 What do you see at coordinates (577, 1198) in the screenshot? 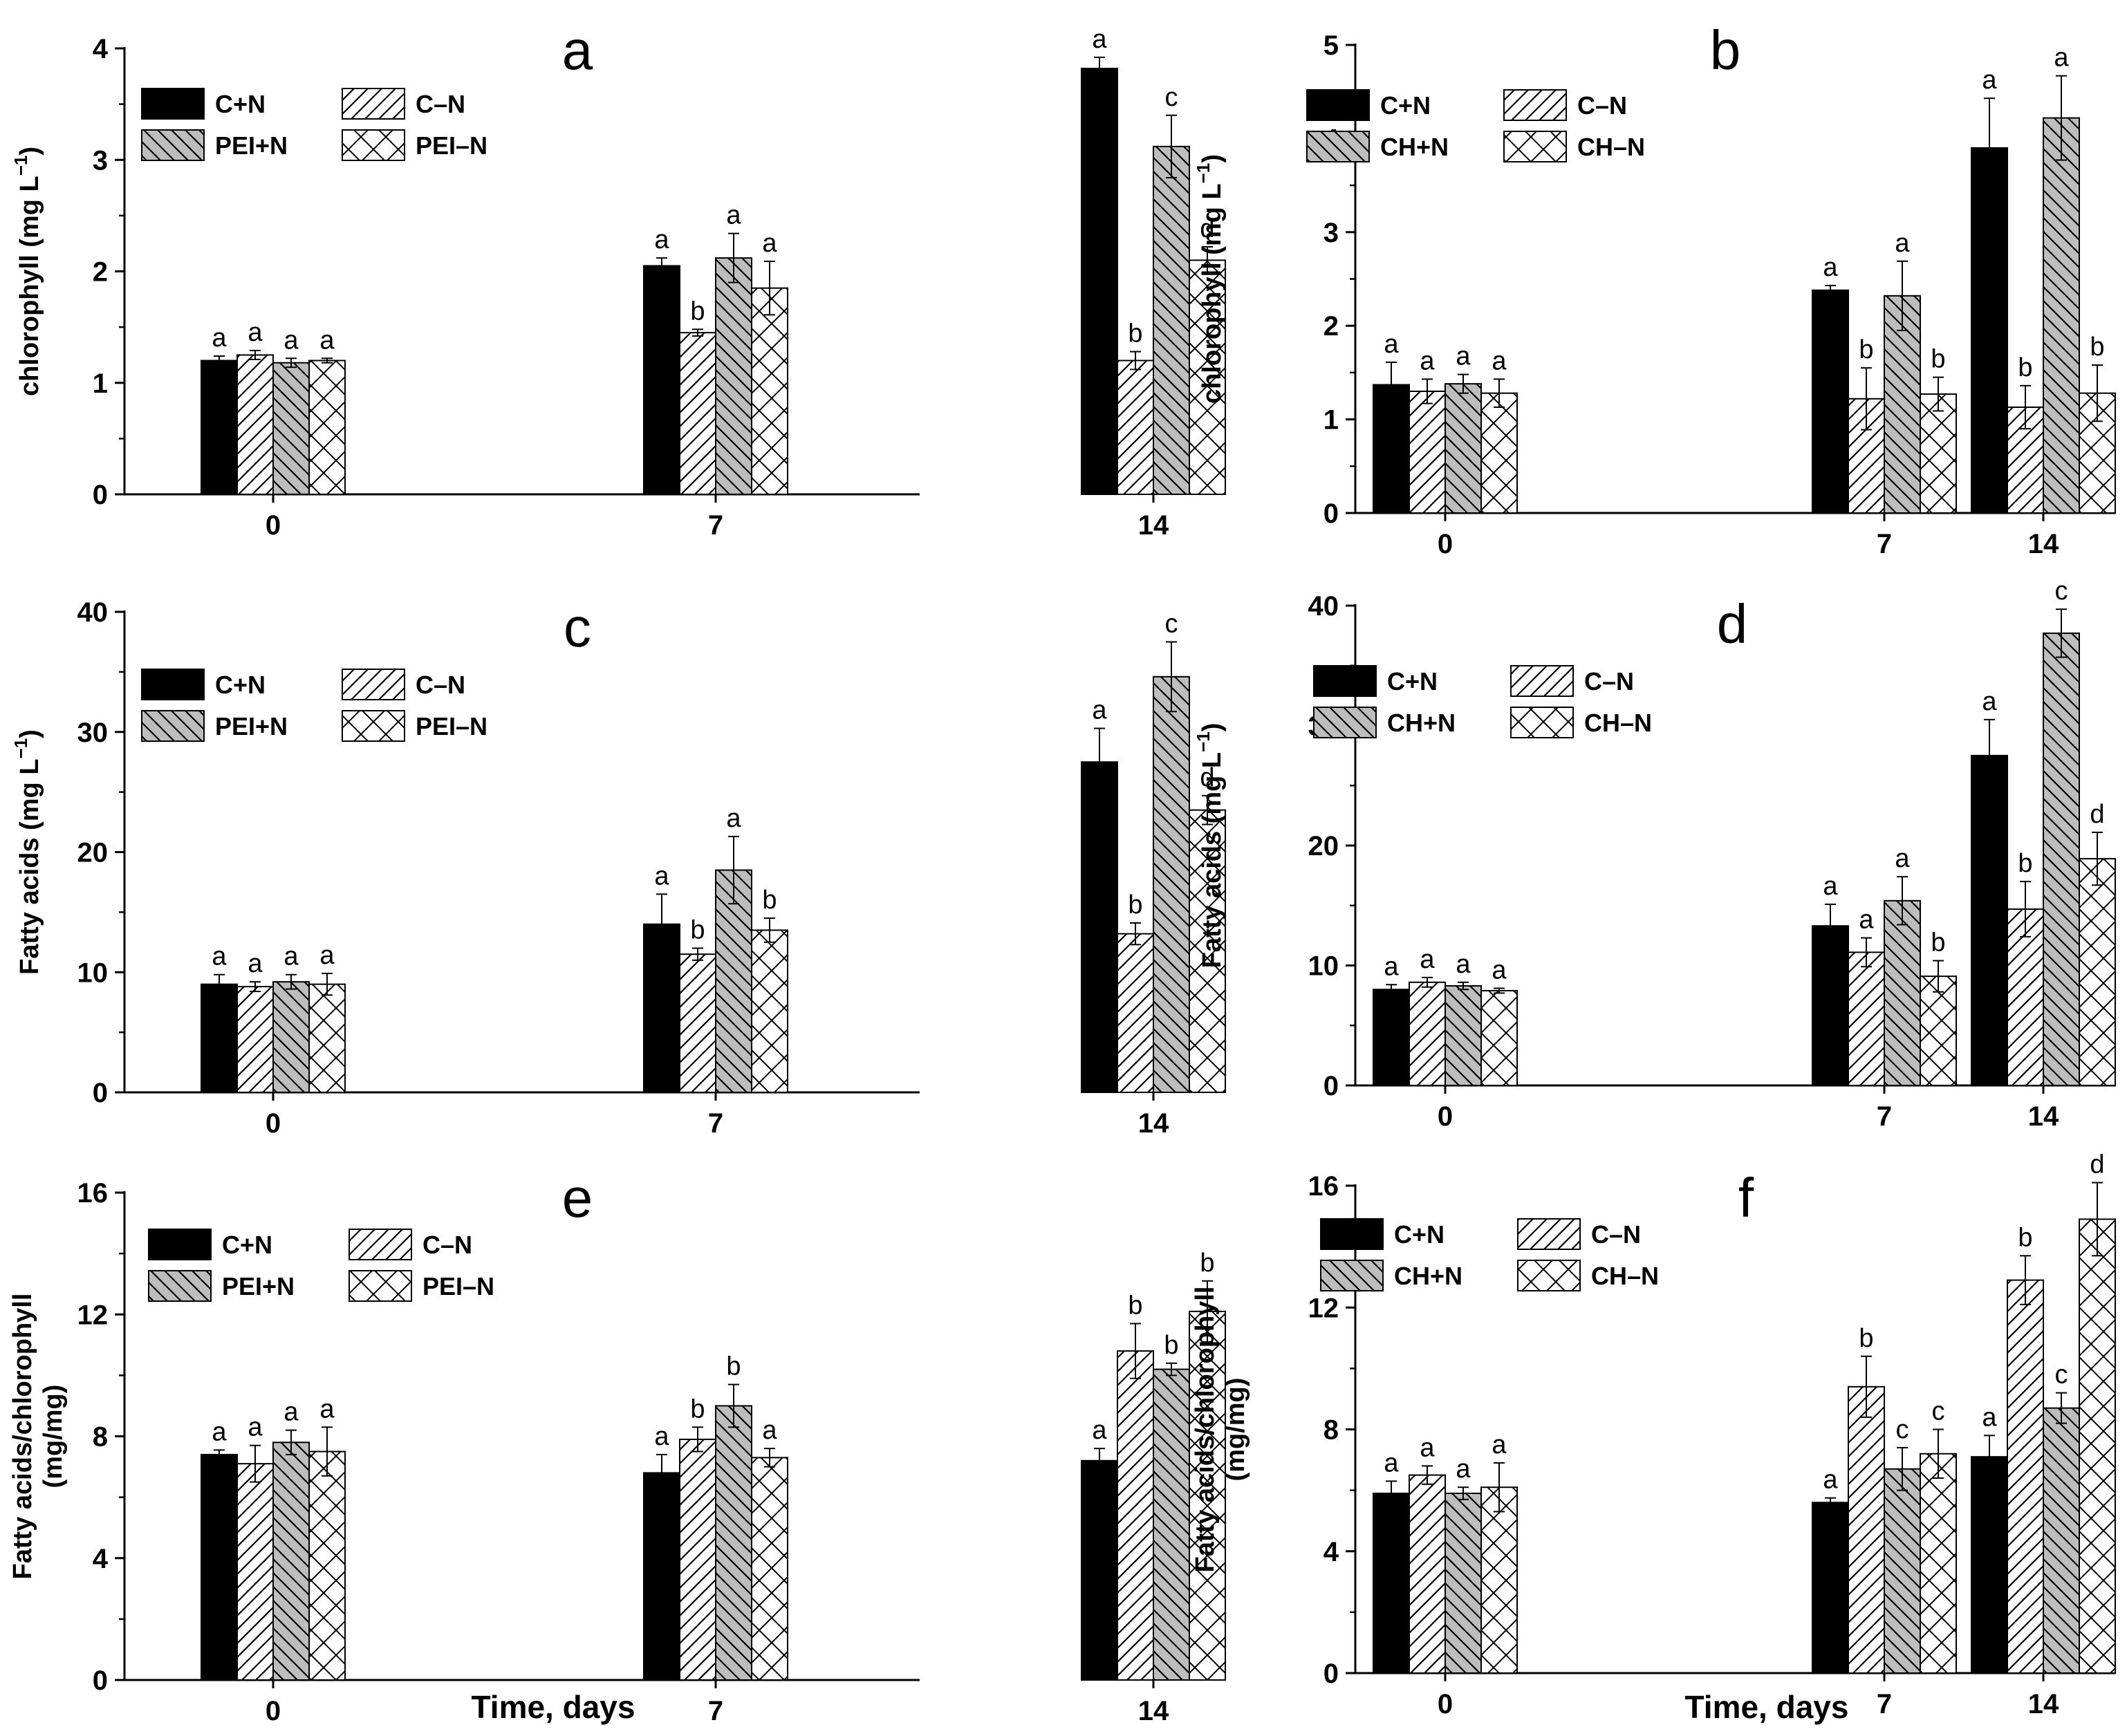
I see `panel-title: e` at bounding box center [577, 1198].